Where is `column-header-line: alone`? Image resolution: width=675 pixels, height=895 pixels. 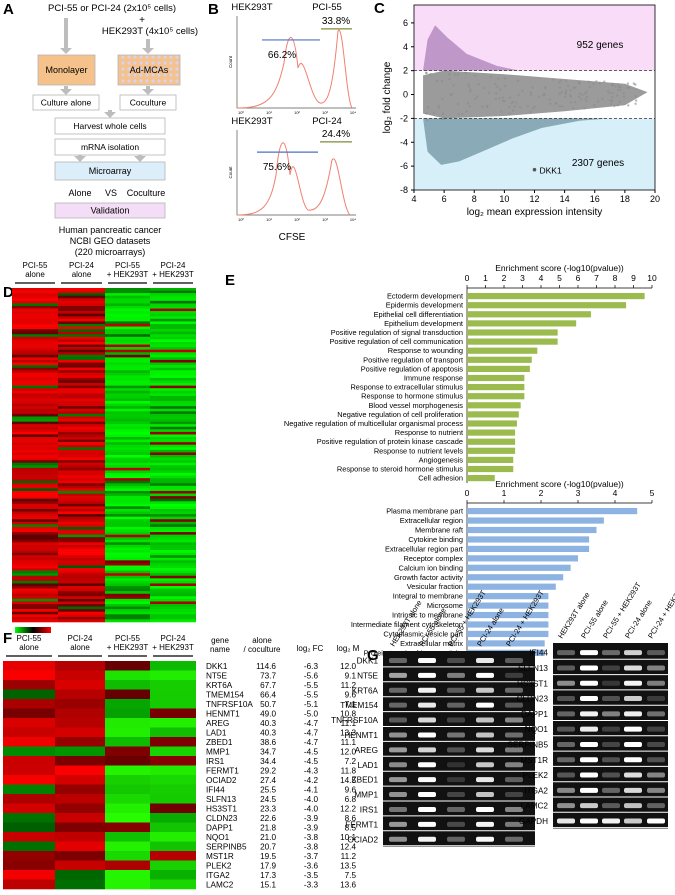 column-header-line: alone is located at coordinates (29, 647).